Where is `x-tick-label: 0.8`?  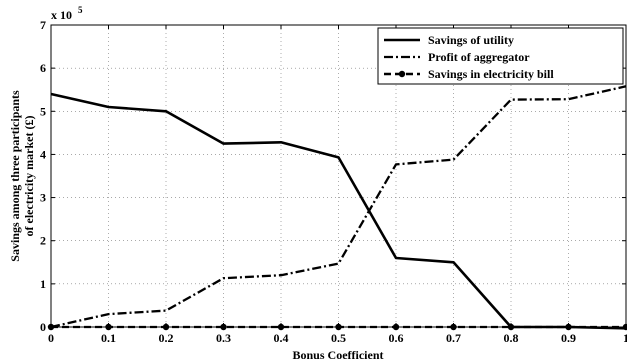
x-tick-label: 0.8 is located at coordinates (511, 338).